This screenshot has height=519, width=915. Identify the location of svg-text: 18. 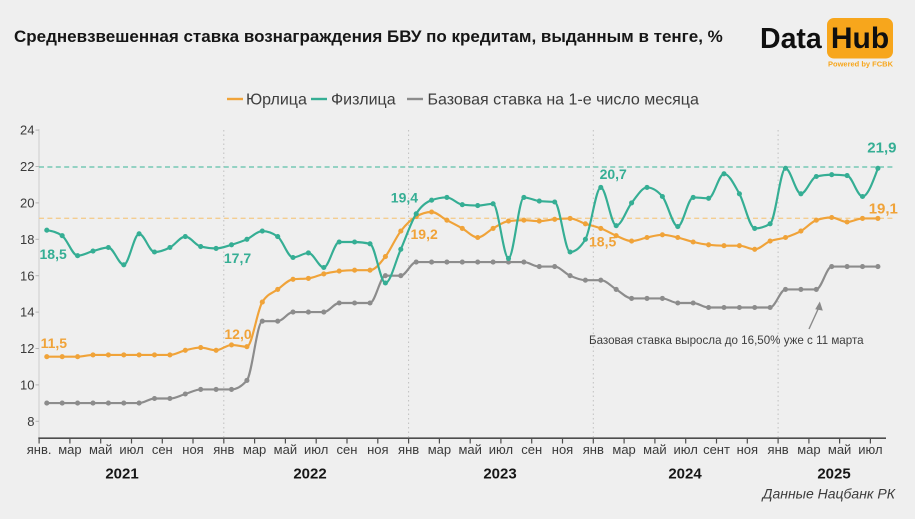
(27, 239).